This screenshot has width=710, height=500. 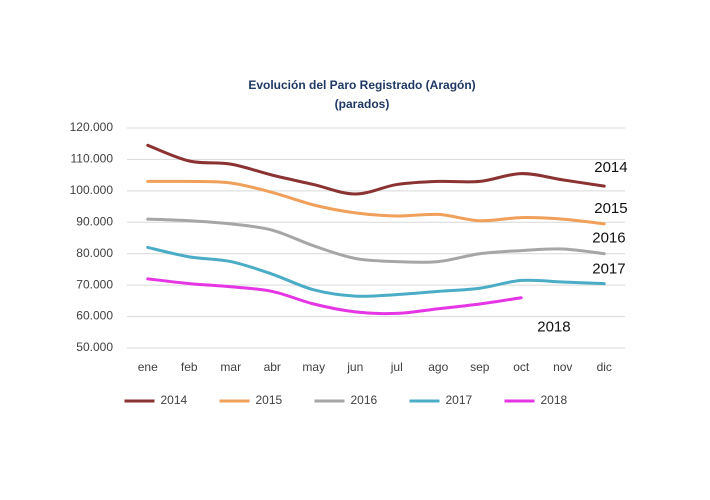 What do you see at coordinates (94, 316) in the screenshot?
I see `y-tick-label: 60.000` at bounding box center [94, 316].